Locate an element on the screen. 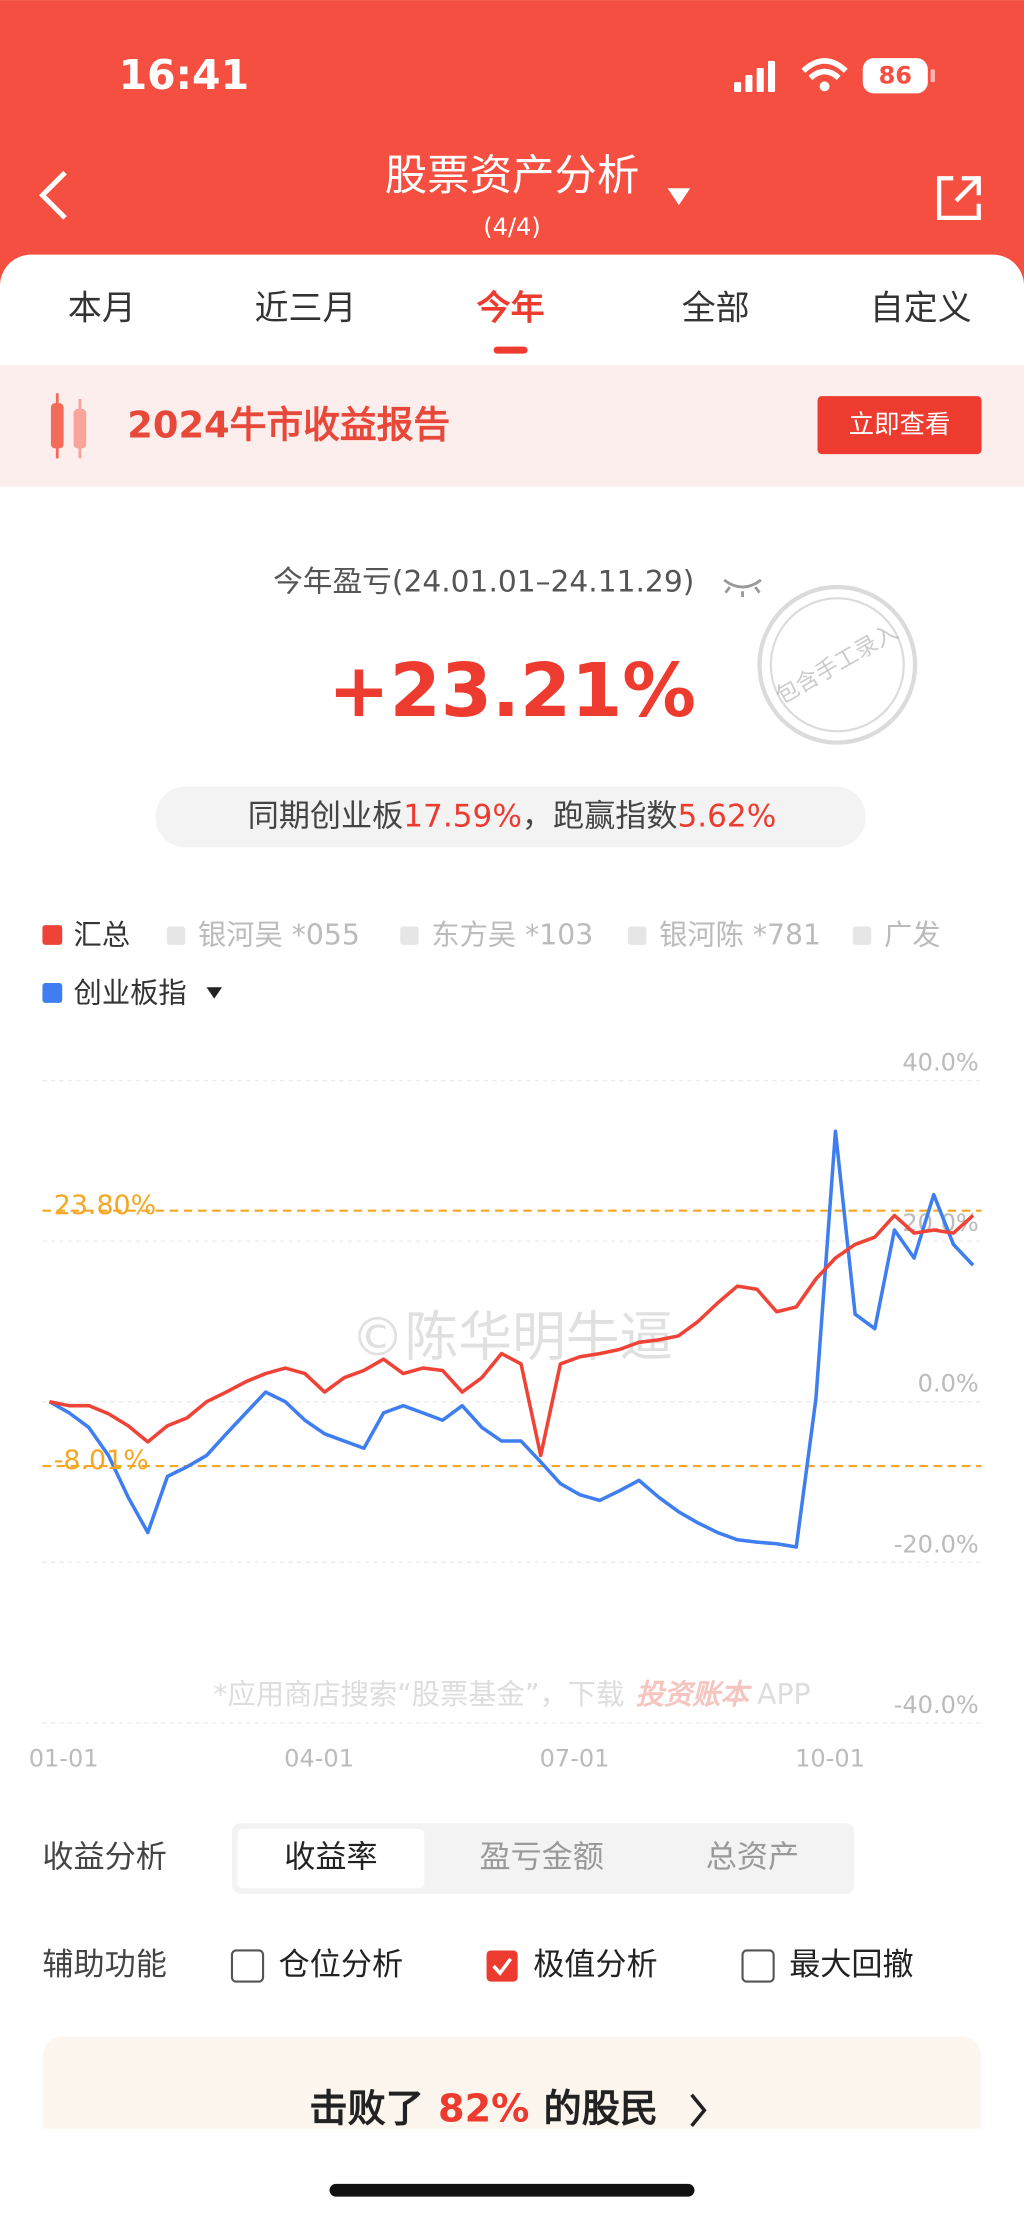  y-tick-label: 0.0% is located at coordinates (948, 1384).